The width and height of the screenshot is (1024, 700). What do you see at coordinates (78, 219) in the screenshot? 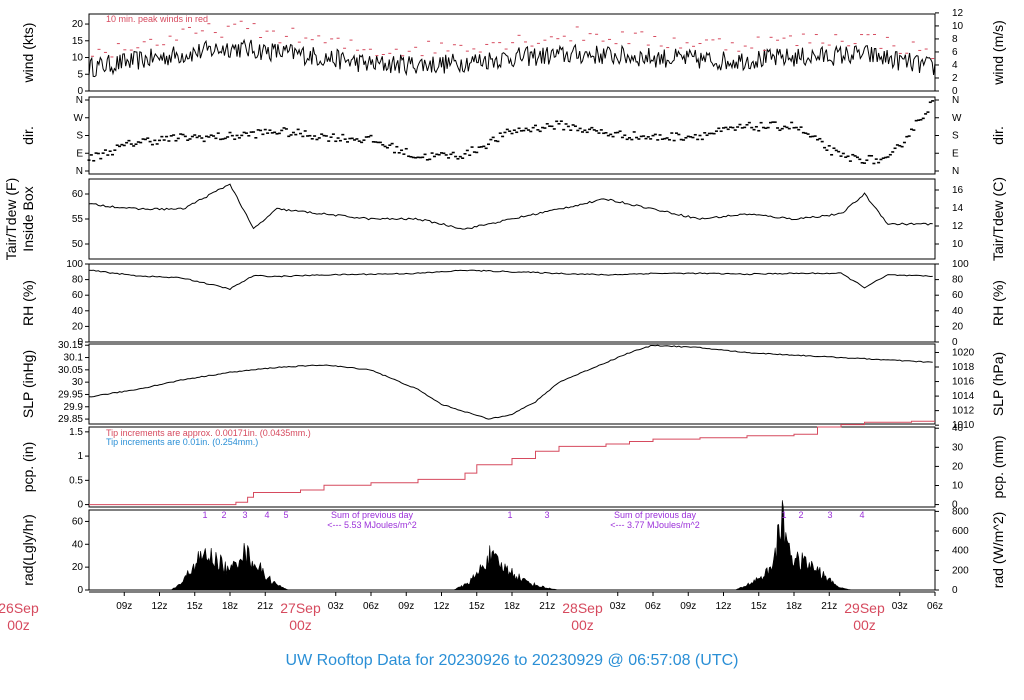
I see `y-tick-label-left: 55` at bounding box center [78, 219].